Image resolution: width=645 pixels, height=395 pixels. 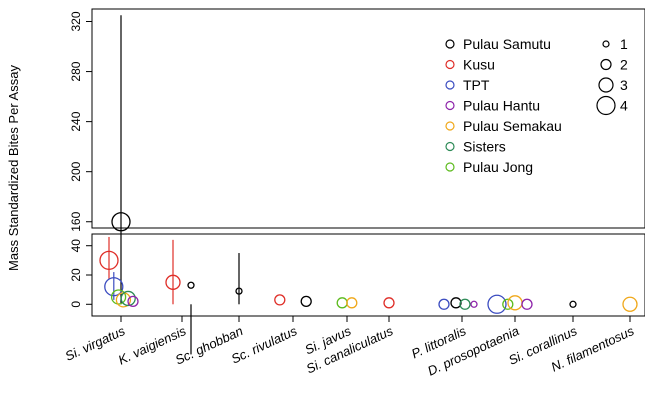 What do you see at coordinates (473, 350) in the screenshot?
I see `x-tick-label: D. prosopotaenia` at bounding box center [473, 350].